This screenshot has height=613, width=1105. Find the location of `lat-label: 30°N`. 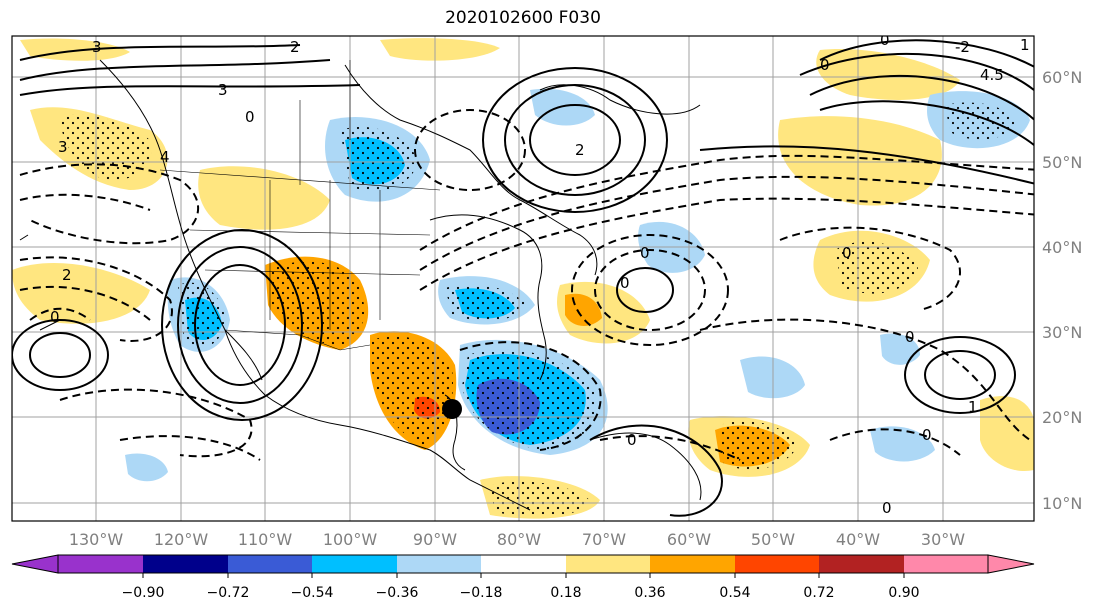

lat-label: 30°N is located at coordinates (1062, 332).